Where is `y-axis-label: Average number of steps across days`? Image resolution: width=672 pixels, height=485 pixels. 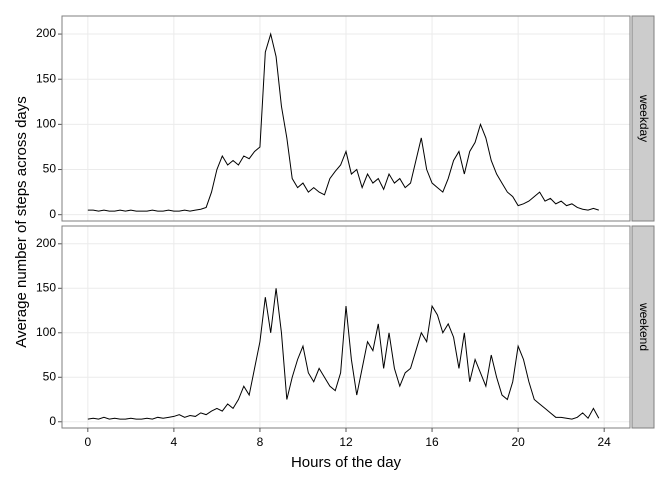 y-axis-label: Average number of steps across days is located at coordinates (21, 222).